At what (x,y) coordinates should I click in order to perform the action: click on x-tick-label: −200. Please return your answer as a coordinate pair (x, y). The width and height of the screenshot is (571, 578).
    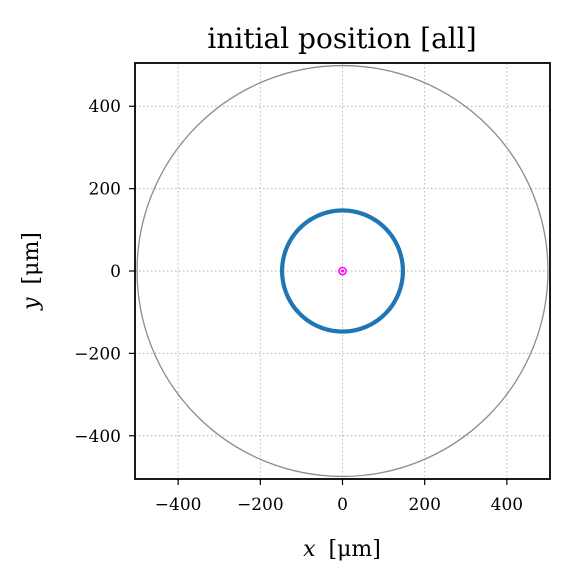
    Looking at the image, I should click on (260, 505).